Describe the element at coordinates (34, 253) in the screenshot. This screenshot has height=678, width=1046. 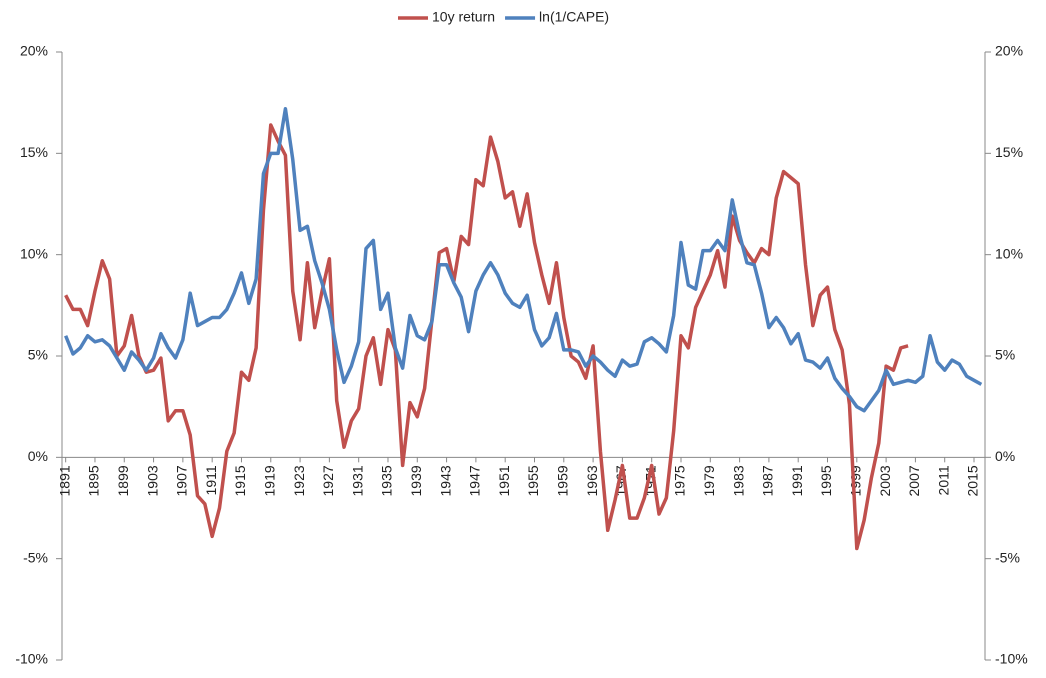
I see `y-tick-label: 10%` at that location.